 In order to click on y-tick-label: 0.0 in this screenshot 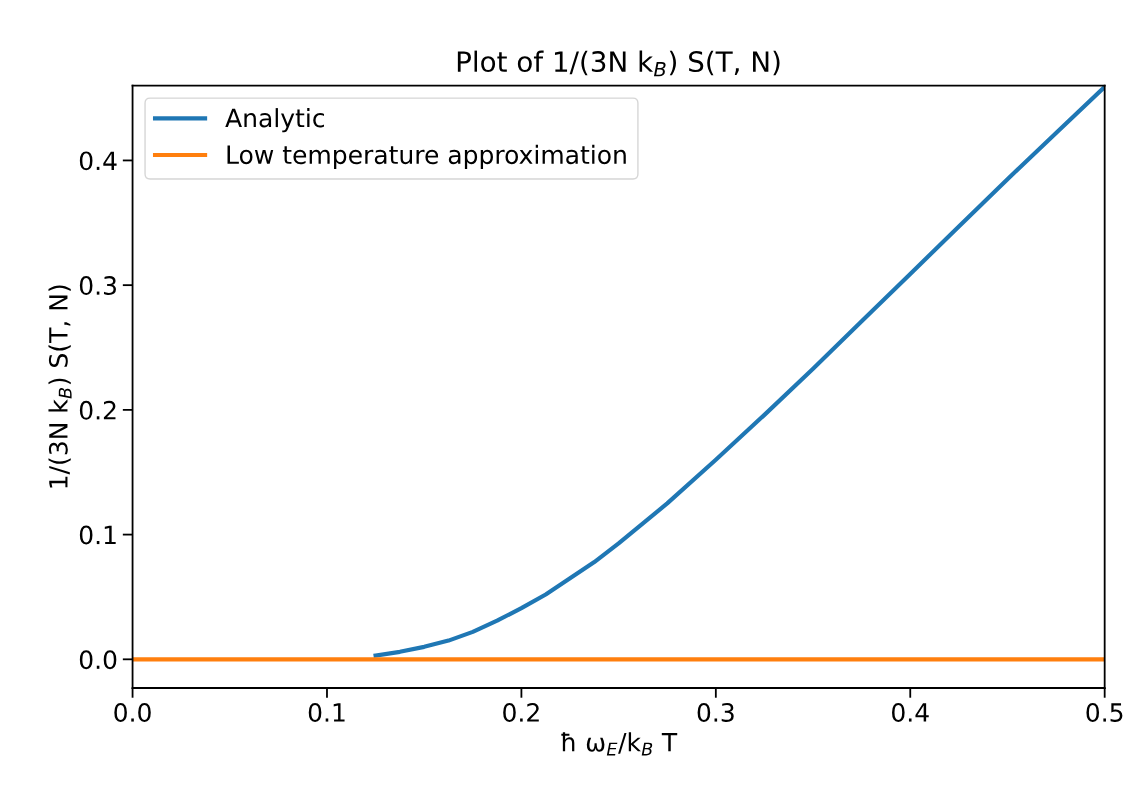, I will do `click(98, 660)`.